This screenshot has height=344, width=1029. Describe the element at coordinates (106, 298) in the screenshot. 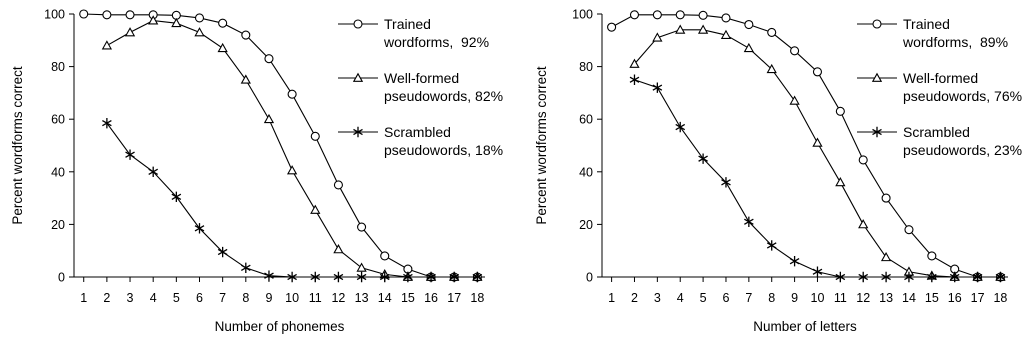

I see `x-tick-label: 2` at that location.